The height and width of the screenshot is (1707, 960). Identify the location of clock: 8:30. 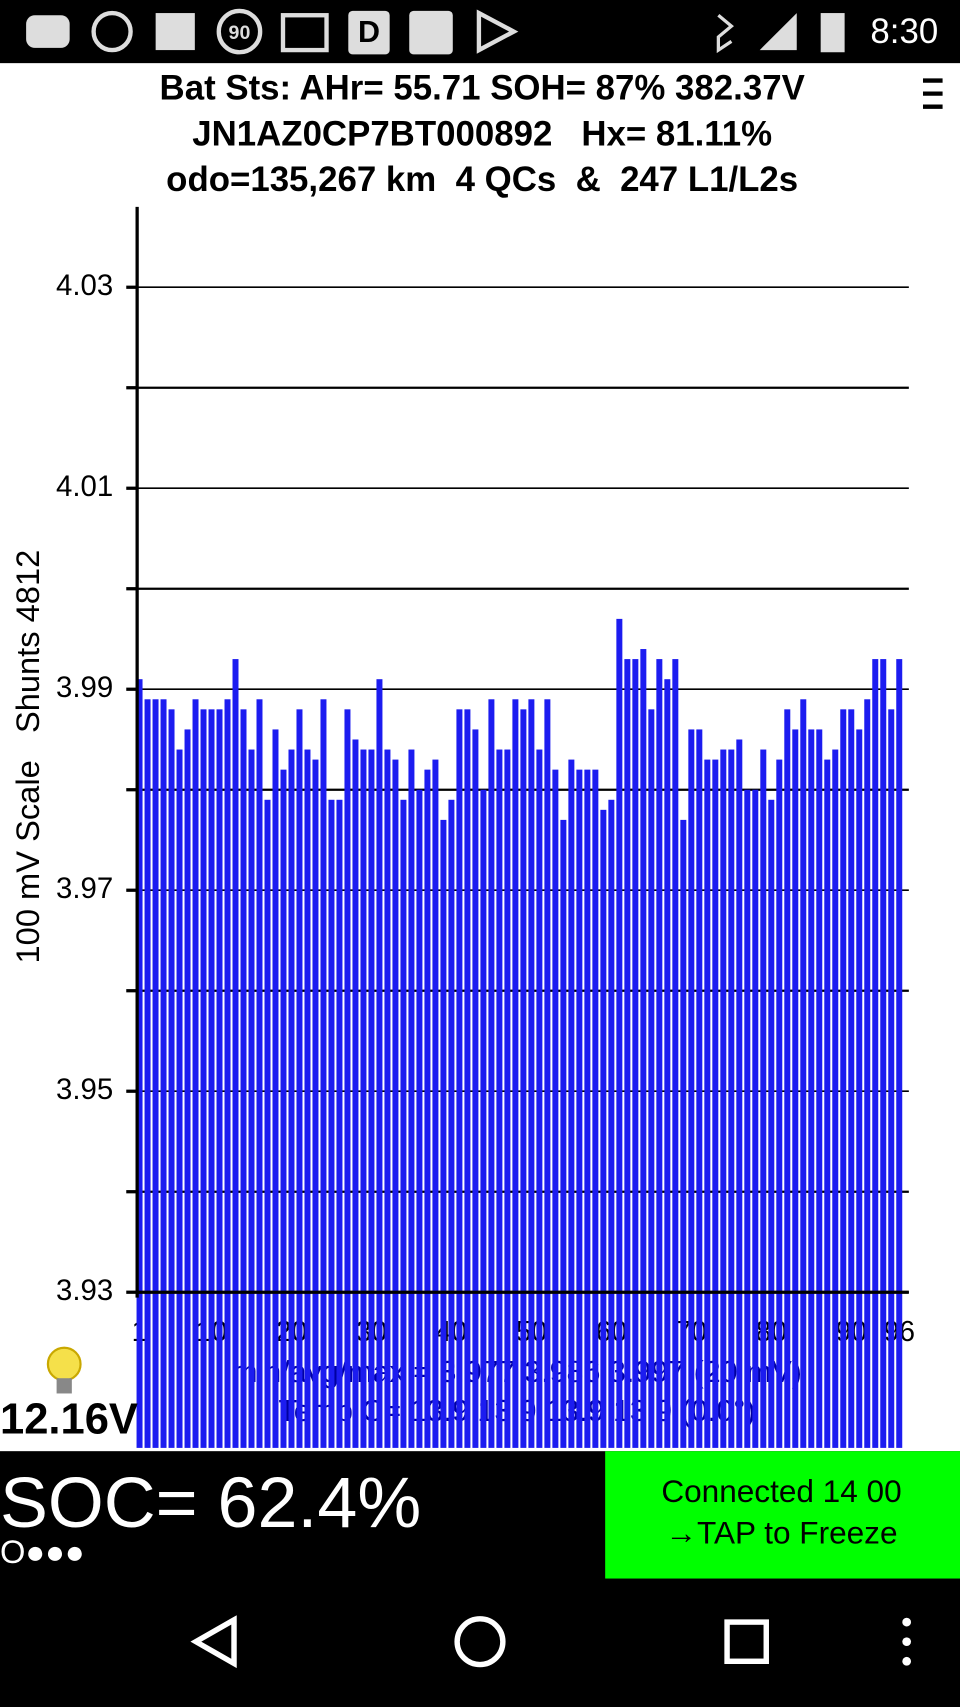
(904, 31).